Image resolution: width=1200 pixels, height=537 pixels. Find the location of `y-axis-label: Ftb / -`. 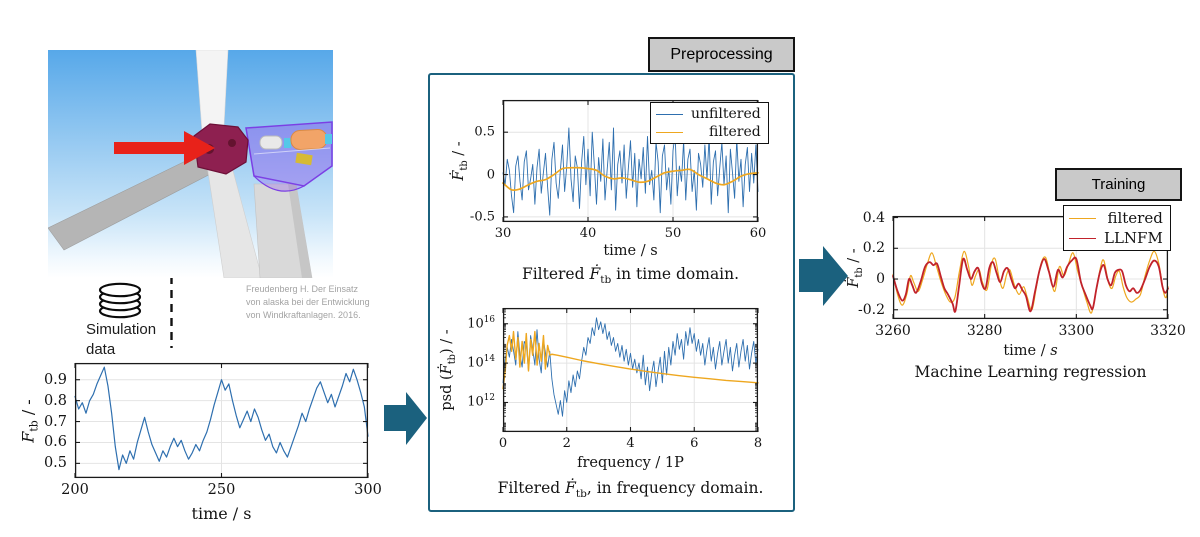

y-axis-label: Ftb / - is located at coordinates (29, 420).